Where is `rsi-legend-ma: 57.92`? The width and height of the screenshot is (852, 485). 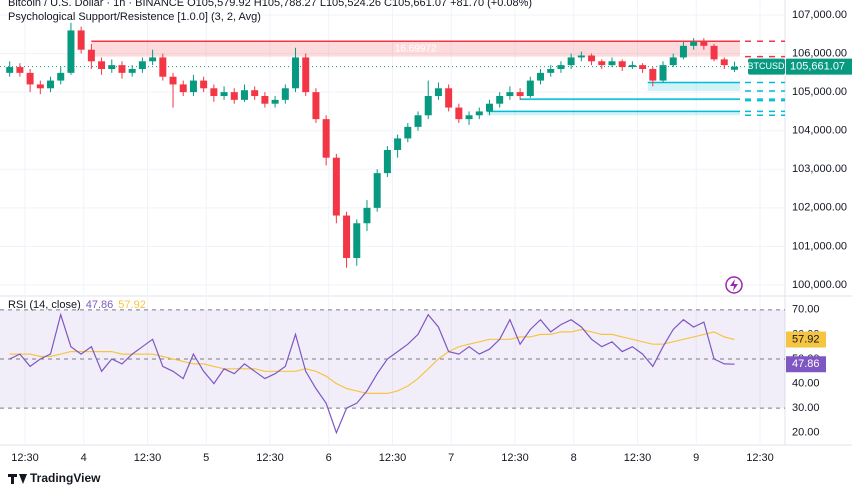 rsi-legend-ma: 57.92 is located at coordinates (132, 305).